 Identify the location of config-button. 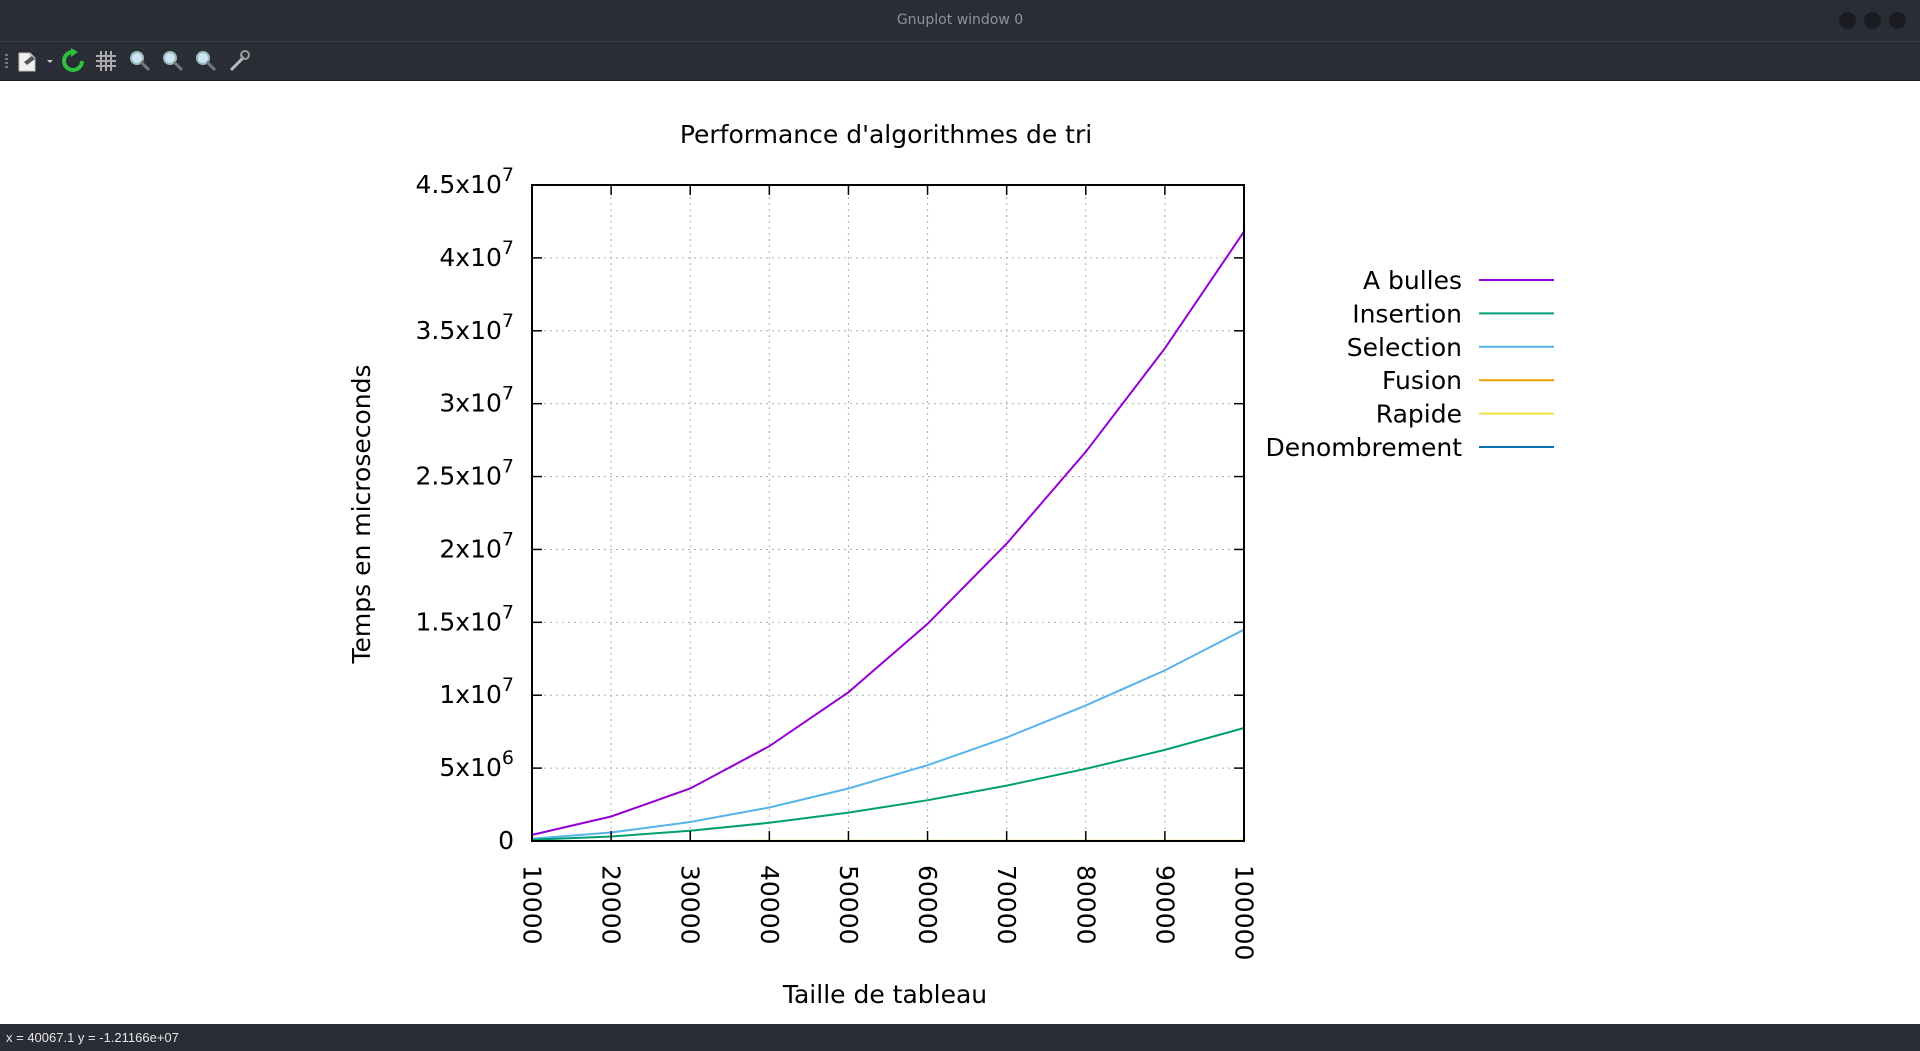
(239, 61).